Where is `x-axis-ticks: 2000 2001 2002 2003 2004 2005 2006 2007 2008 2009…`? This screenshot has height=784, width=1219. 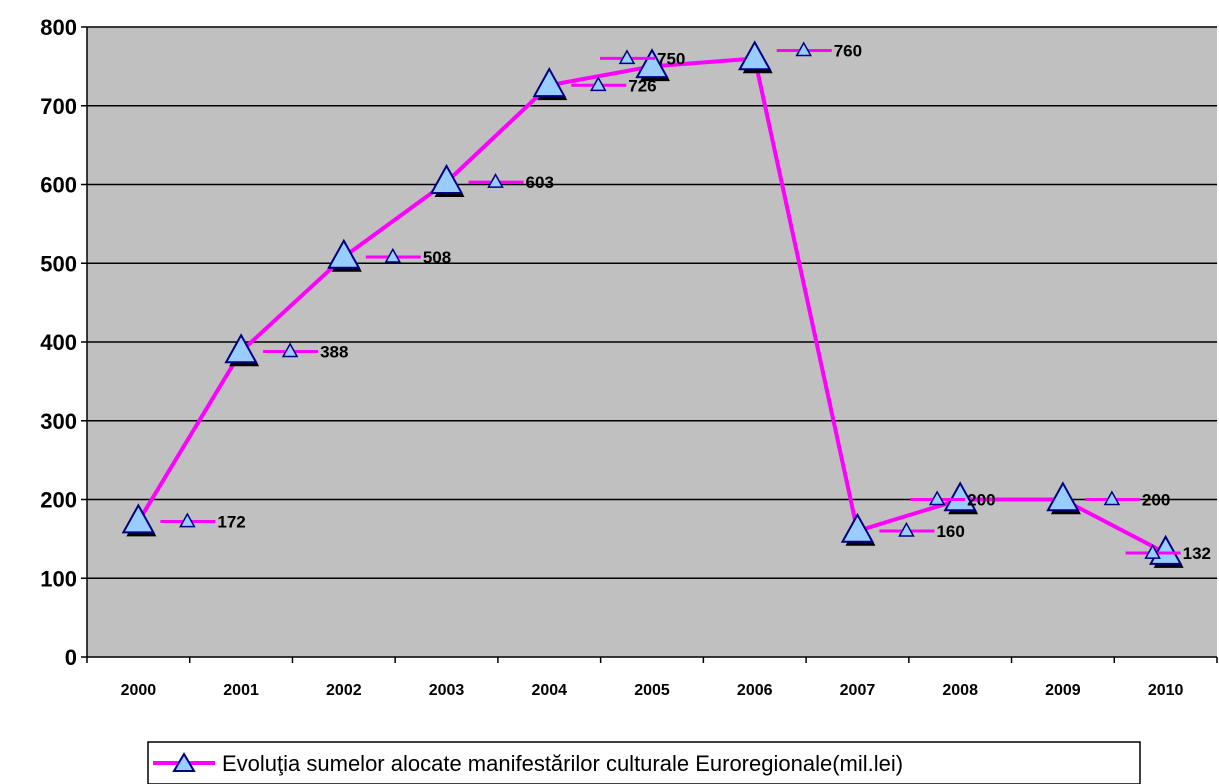
x-axis-ticks: 2000 2001 2002 2003 2004 2005 2006 2007 2008 2009… is located at coordinates (652, 678).